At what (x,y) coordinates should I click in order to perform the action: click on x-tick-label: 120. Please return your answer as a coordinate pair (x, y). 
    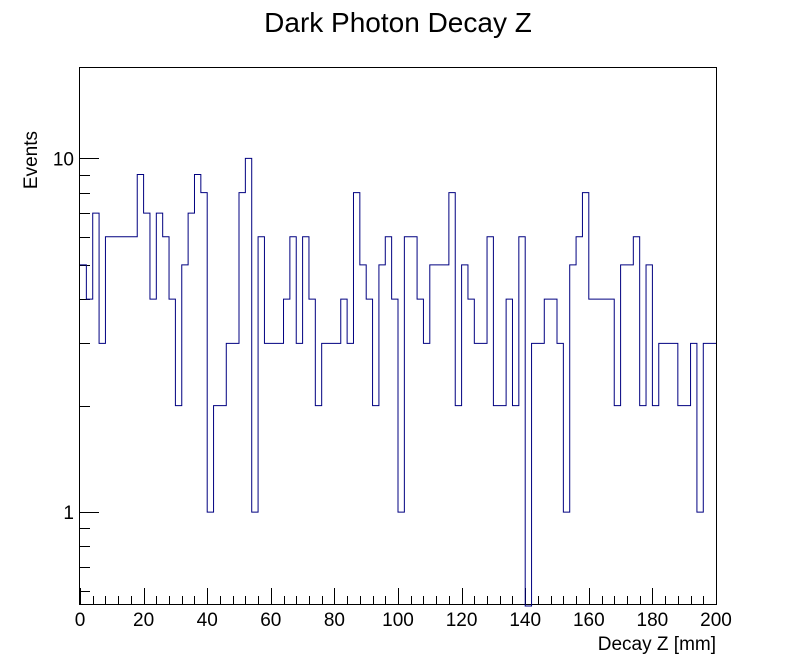
    Looking at the image, I should click on (462, 620).